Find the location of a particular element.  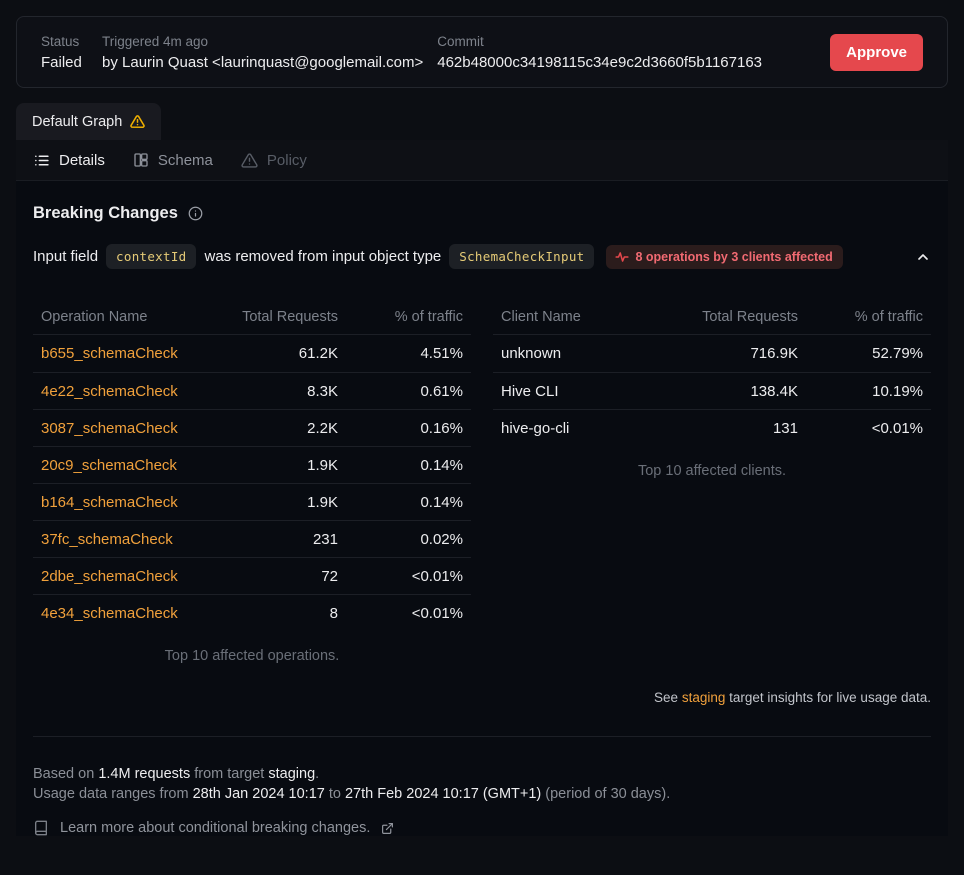

chevron-up-icon is located at coordinates (923, 257).